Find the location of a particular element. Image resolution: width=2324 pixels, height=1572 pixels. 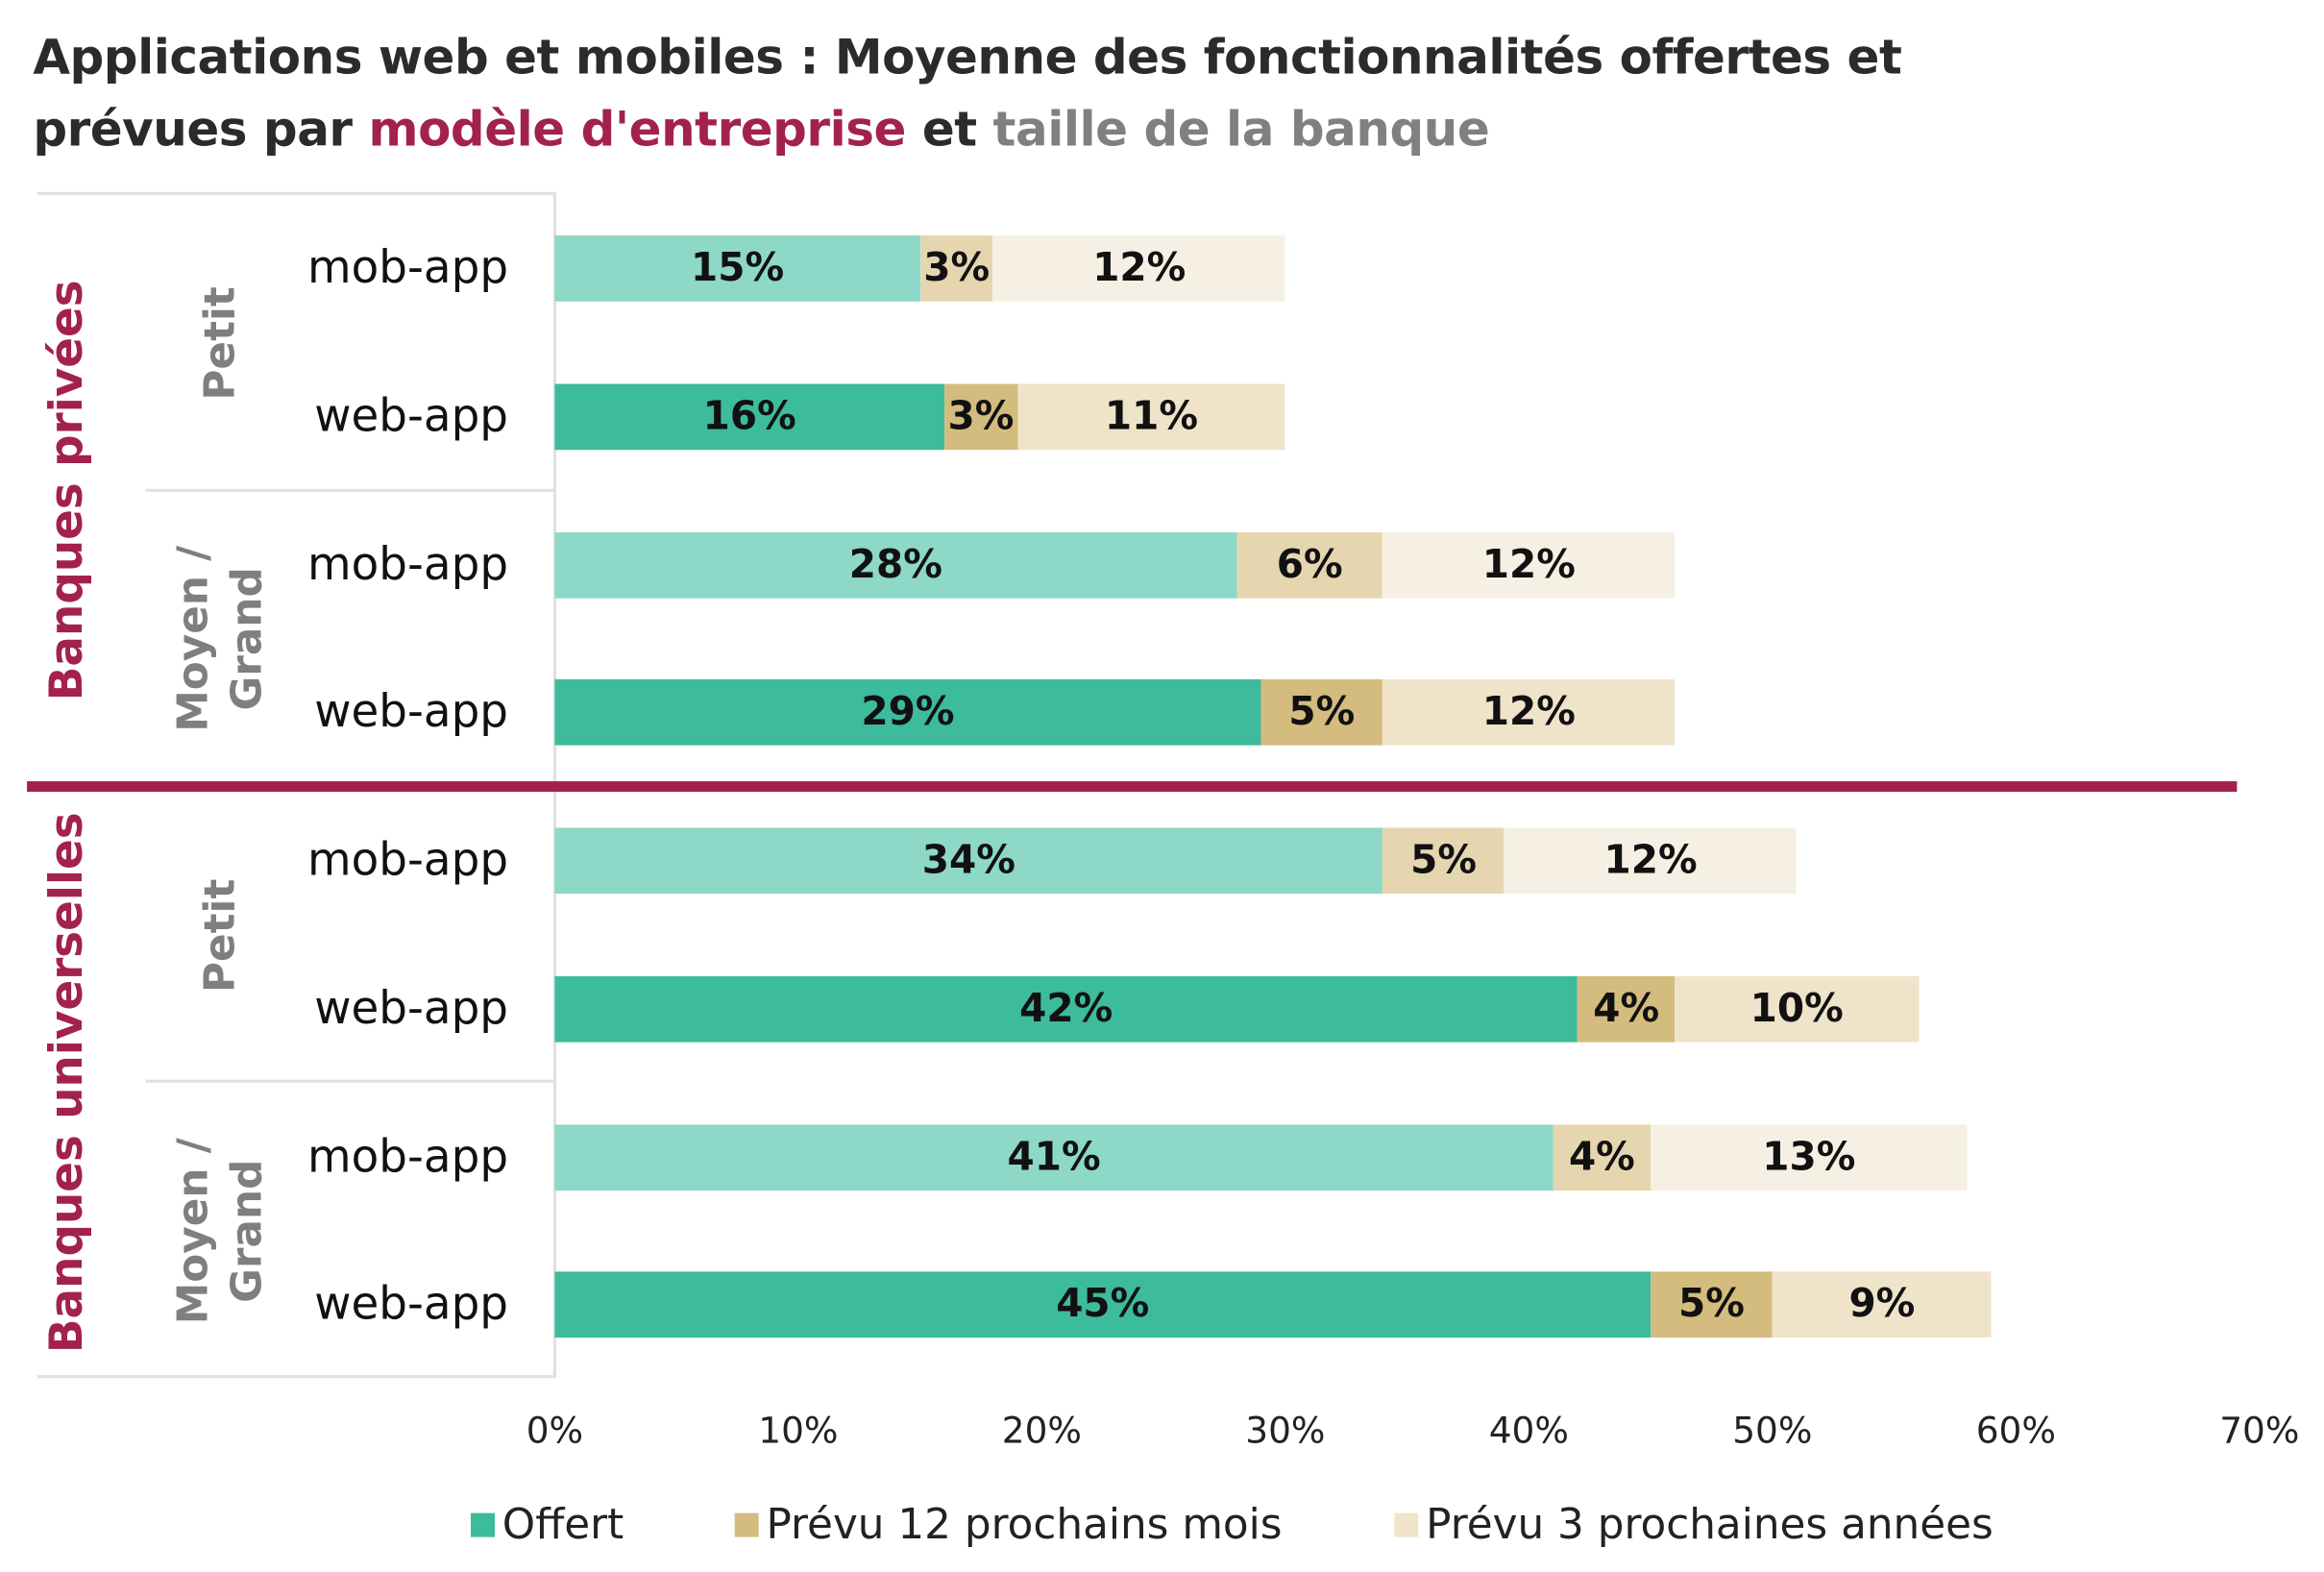

legend-item: Offert is located at coordinates (547, 1524).